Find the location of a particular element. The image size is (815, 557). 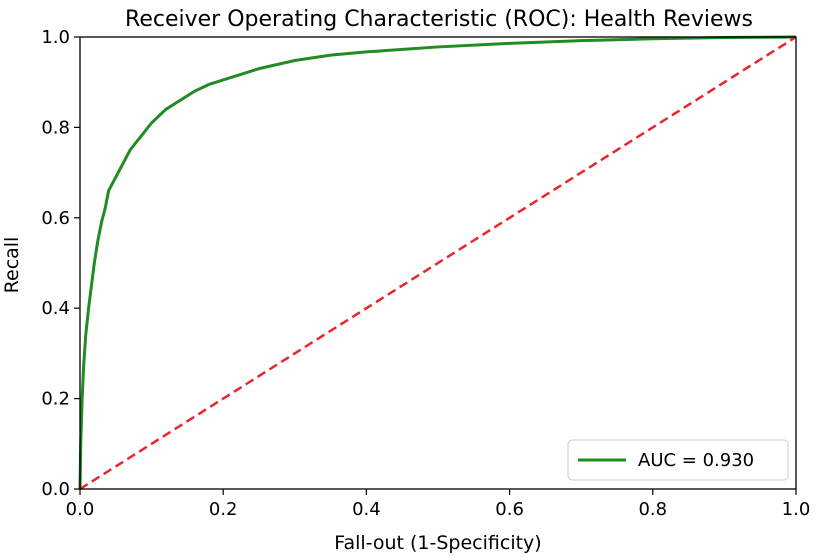

legend: AUC = 0.930 is located at coordinates (678, 460).